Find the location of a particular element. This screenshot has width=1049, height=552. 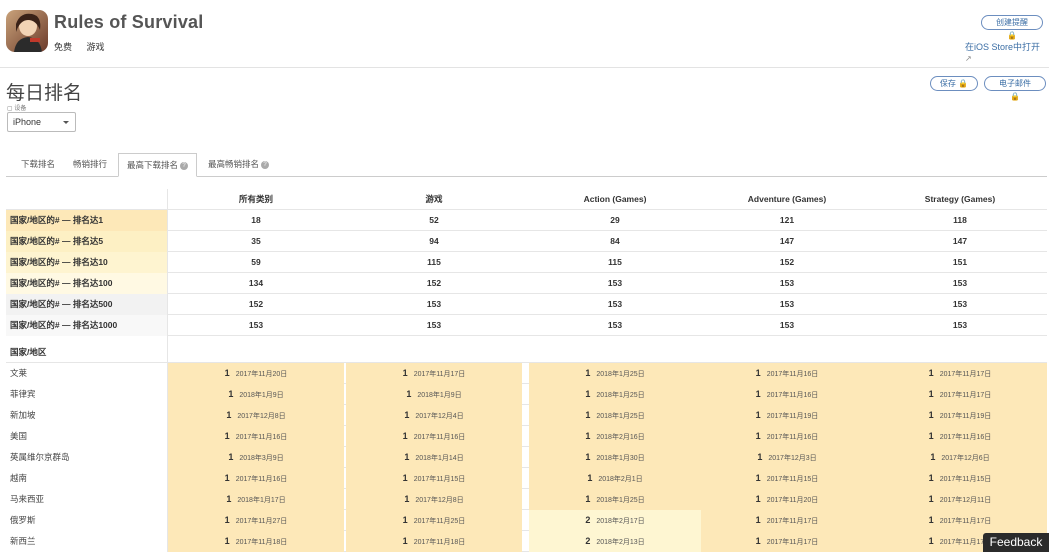

rank-date: 2017年12月3日 is located at coordinates (792, 458).